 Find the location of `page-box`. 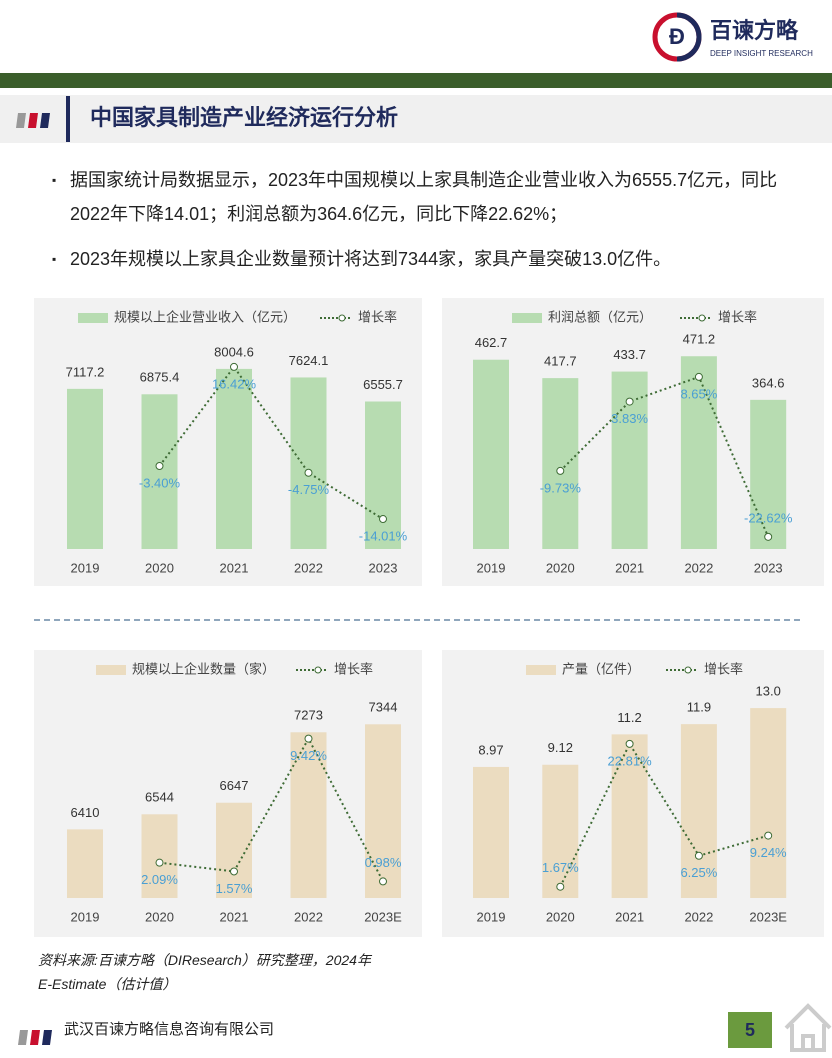

page-box is located at coordinates (750, 1030).